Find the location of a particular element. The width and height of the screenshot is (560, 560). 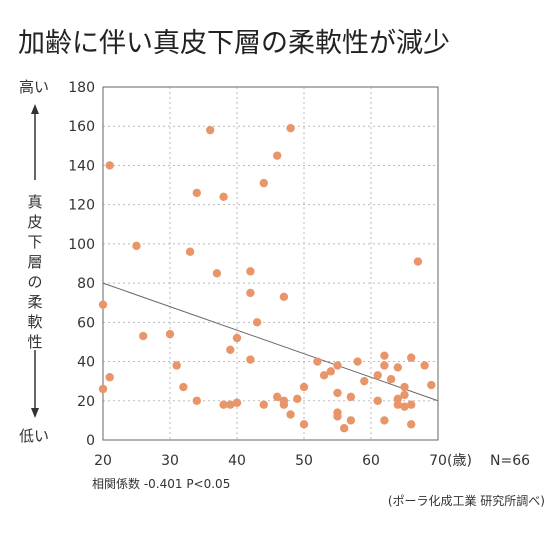

x-tick-label: 50 is located at coordinates (304, 461).